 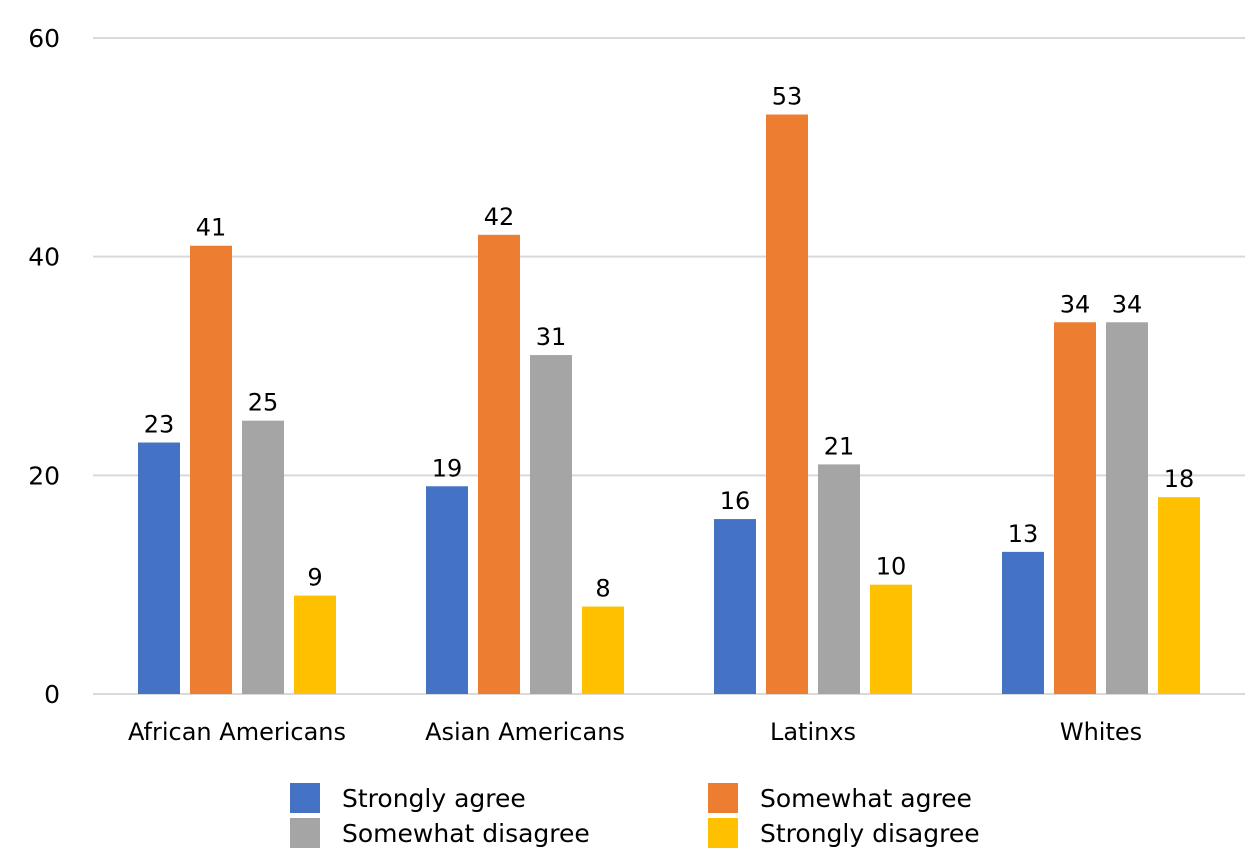 What do you see at coordinates (466, 833) in the screenshot?
I see `legend-label-somewhat-disagree: Somewhat disagree` at bounding box center [466, 833].